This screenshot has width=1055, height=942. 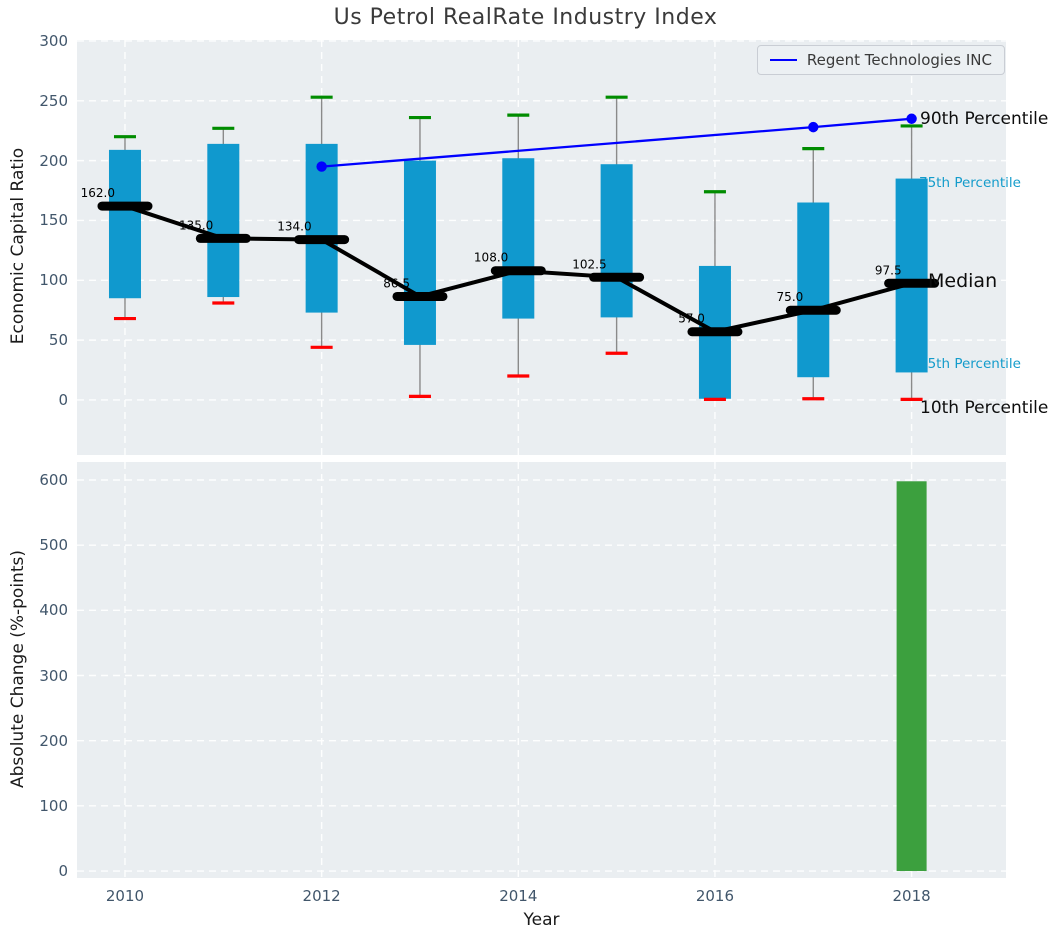 I want to click on annotation-25th-percentile: 25th Percentile, so click(x=970, y=364).